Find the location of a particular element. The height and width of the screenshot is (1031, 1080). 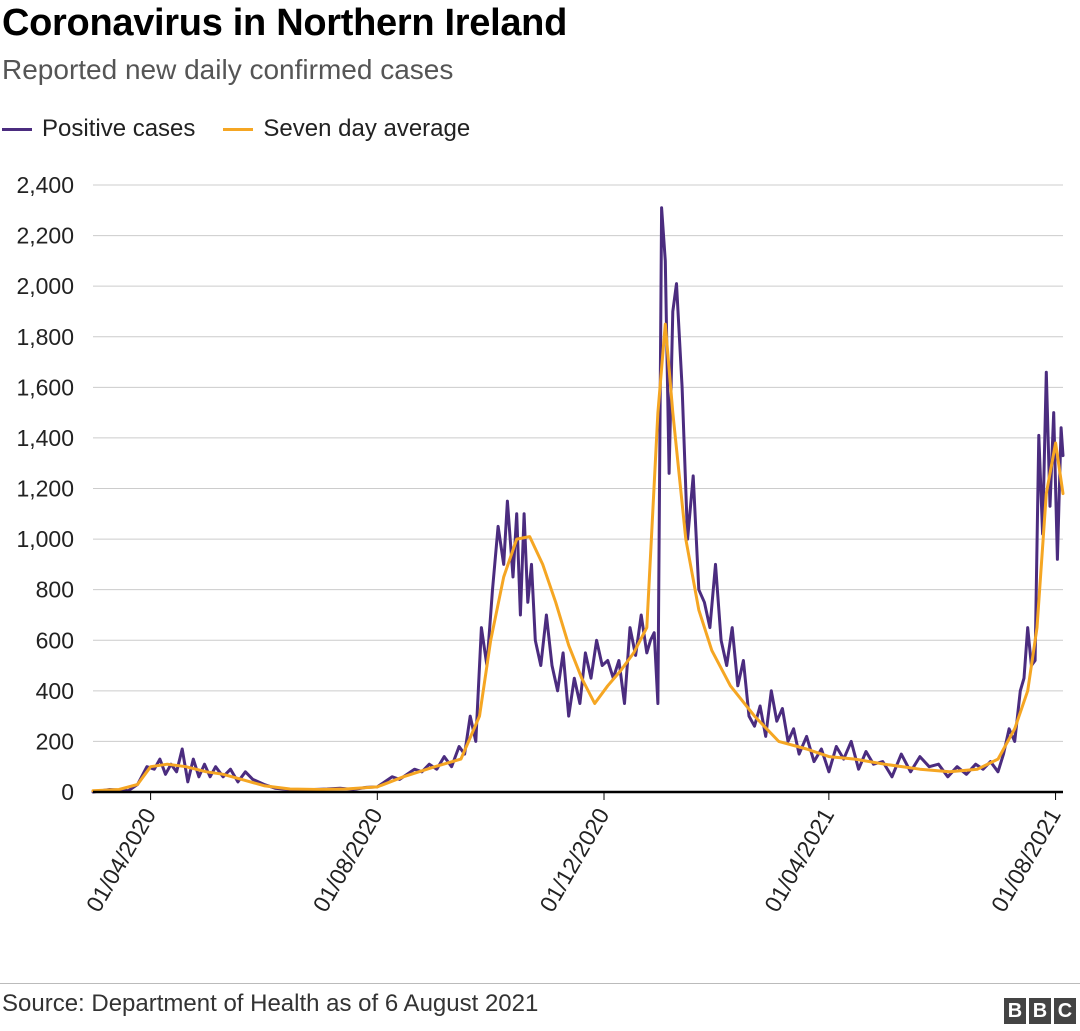

y-tick-label: 200 is located at coordinates (55, 741).